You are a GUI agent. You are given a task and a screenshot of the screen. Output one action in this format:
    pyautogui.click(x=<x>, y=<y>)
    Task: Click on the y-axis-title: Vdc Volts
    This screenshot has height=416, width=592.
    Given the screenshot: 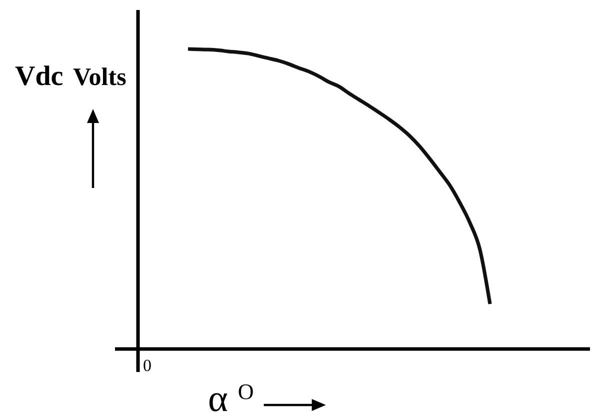 What is the action you would take?
    pyautogui.click(x=71, y=76)
    